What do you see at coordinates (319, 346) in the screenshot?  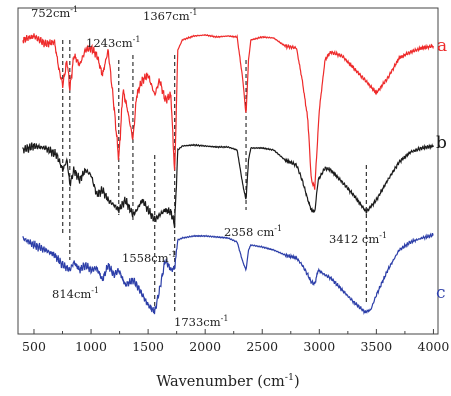 I see `x-tick-label-3000: 3000` at bounding box center [319, 346].